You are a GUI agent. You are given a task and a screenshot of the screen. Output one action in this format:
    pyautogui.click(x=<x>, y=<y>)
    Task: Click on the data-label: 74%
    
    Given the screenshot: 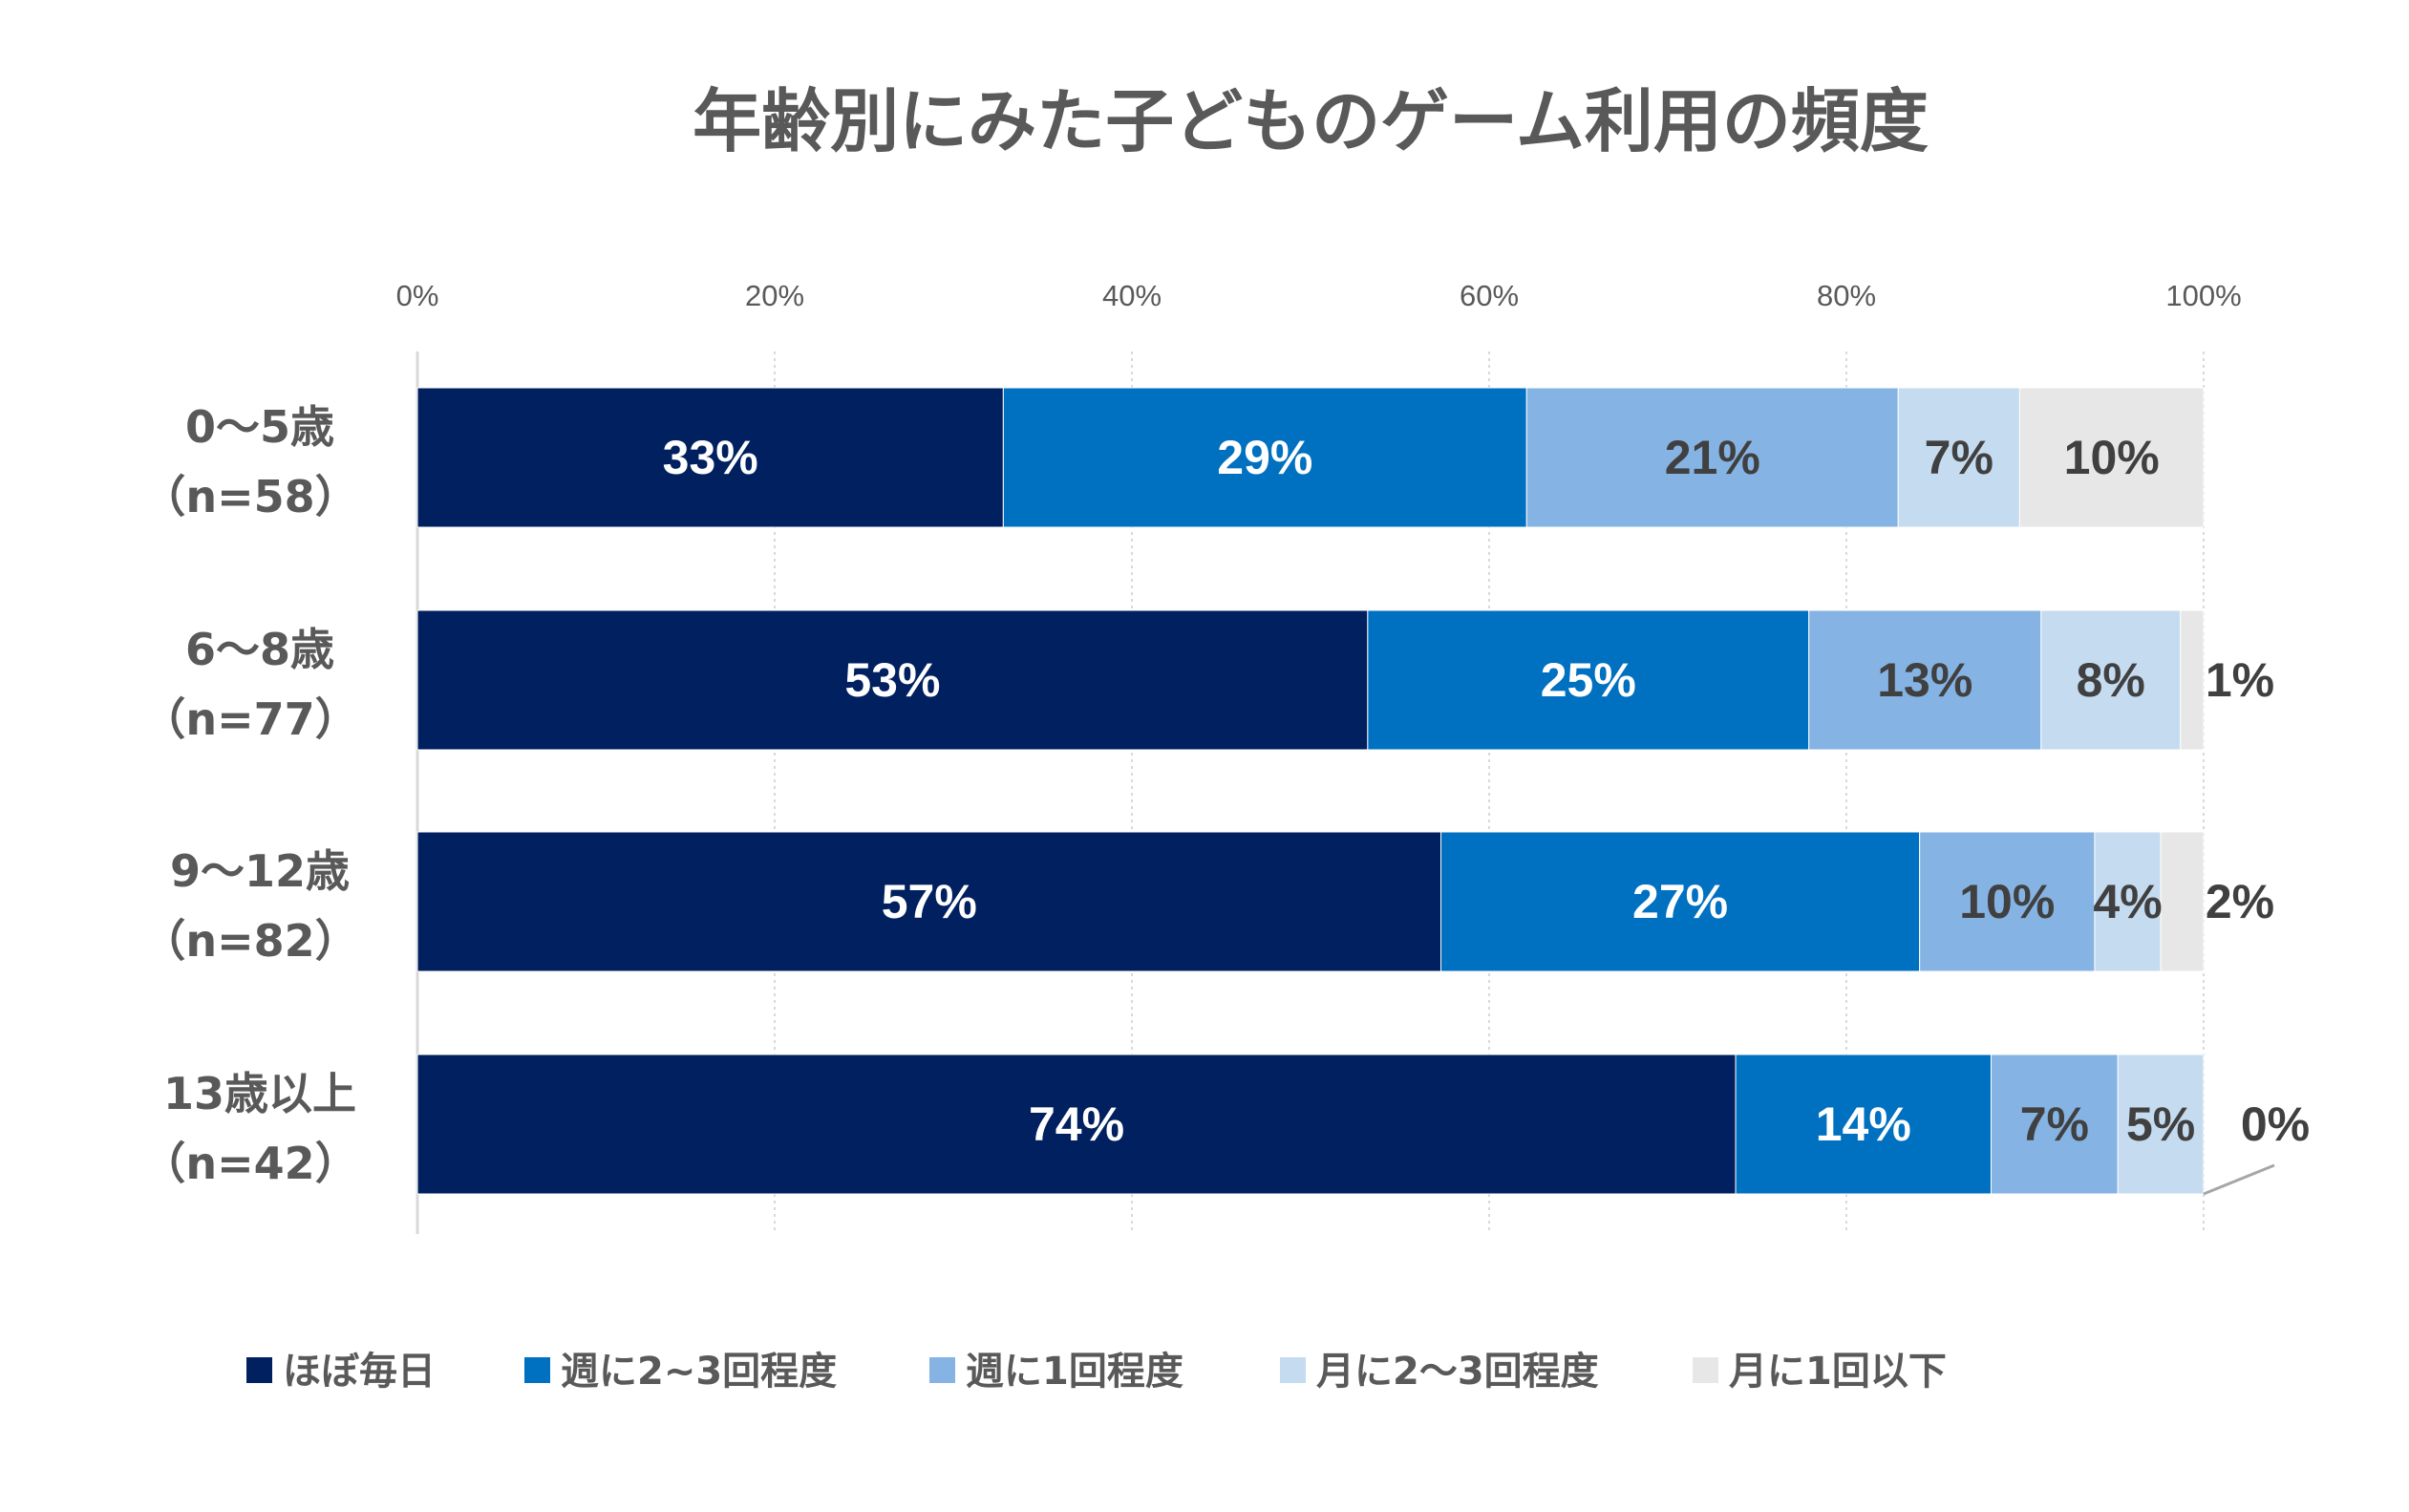 What is the action you would take?
    pyautogui.click(x=1076, y=1124)
    